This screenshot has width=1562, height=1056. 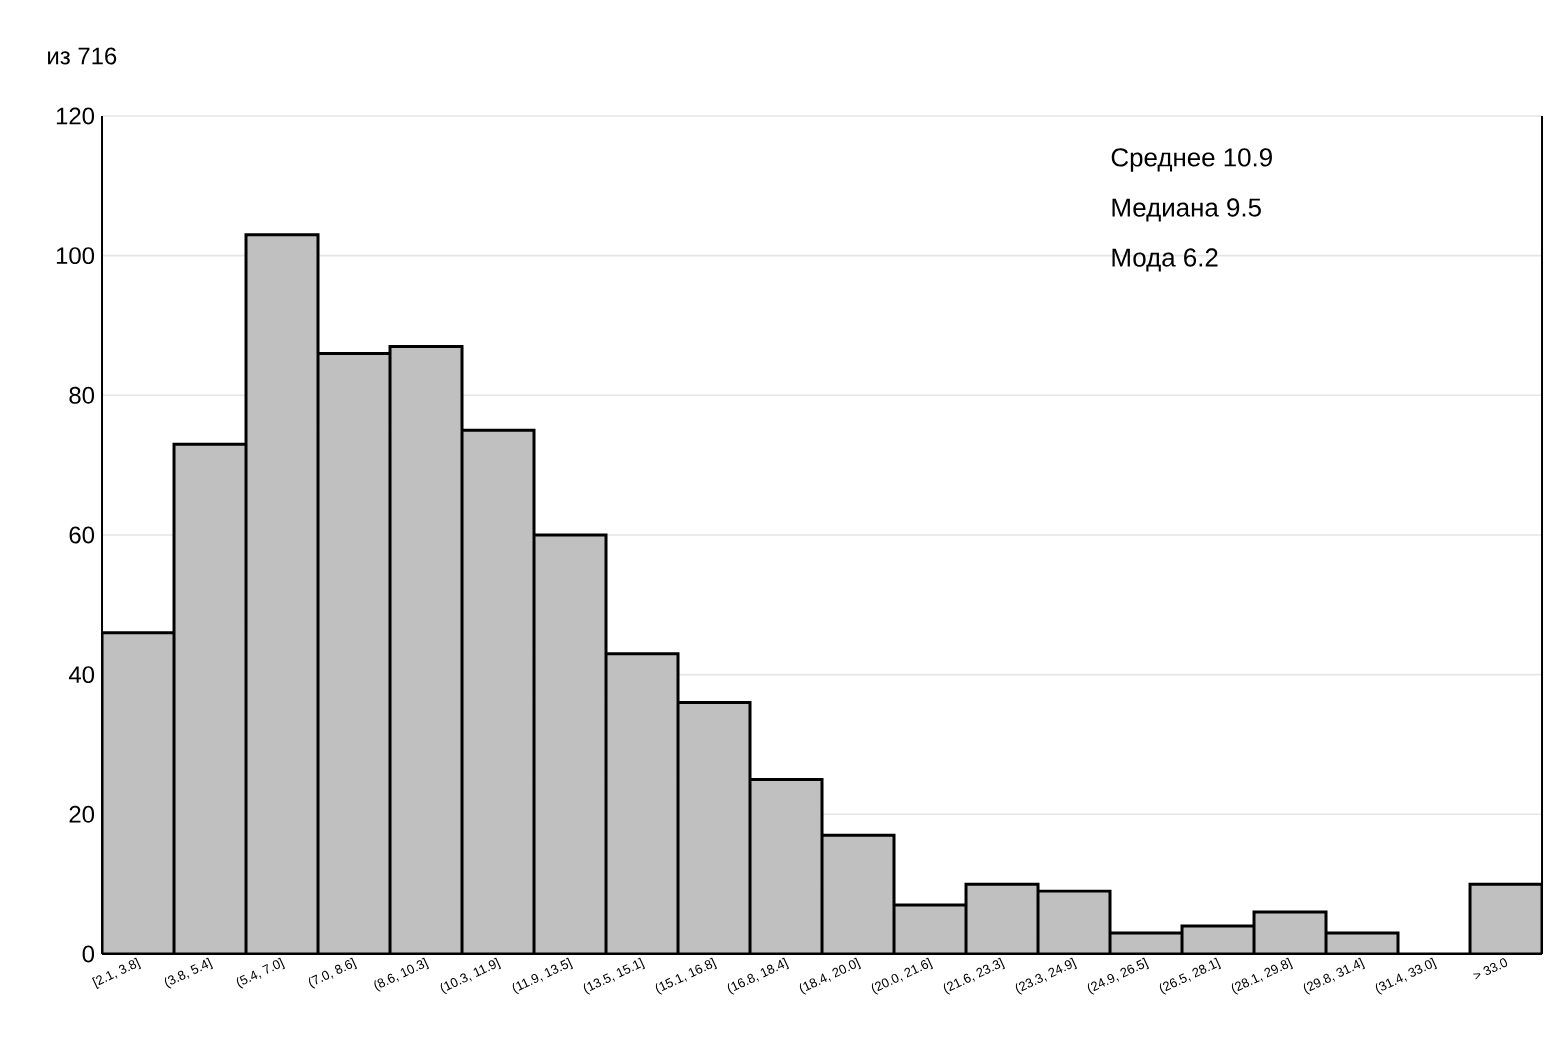 What do you see at coordinates (82, 814) in the screenshot?
I see `y-tick-label: 20` at bounding box center [82, 814].